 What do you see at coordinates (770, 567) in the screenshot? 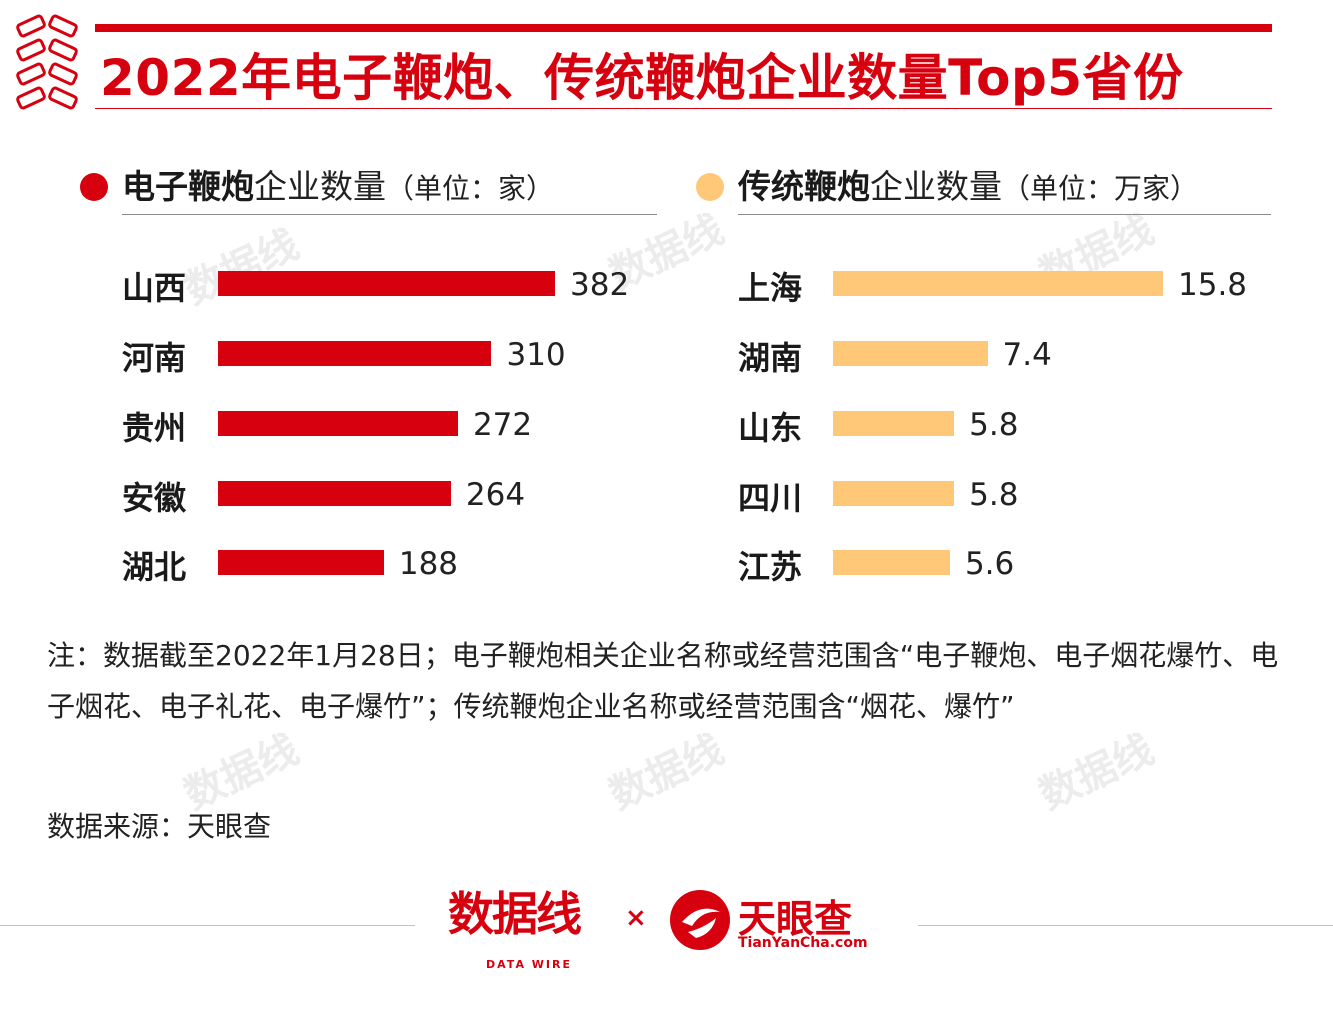
I see `category-label: 江苏` at bounding box center [770, 567].